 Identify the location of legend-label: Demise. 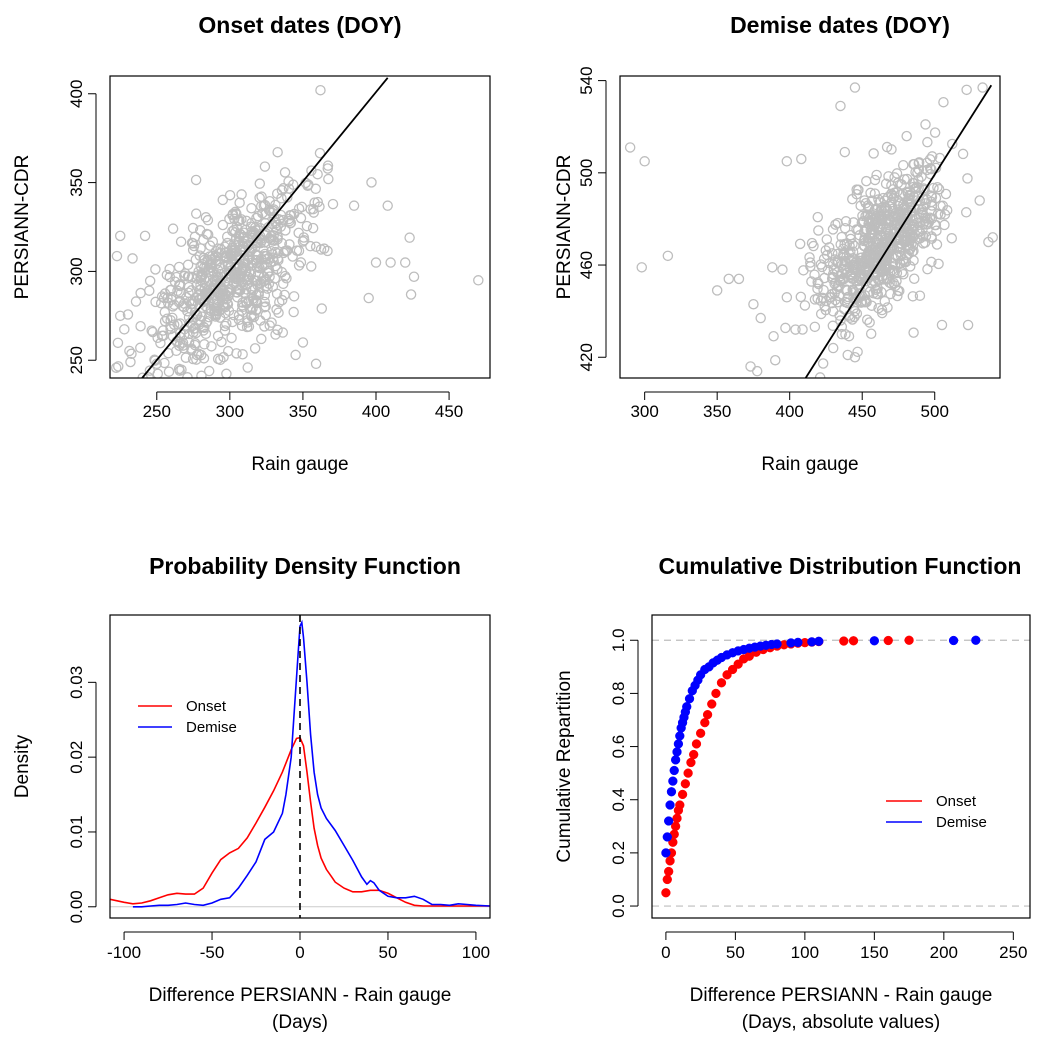
(211, 727).